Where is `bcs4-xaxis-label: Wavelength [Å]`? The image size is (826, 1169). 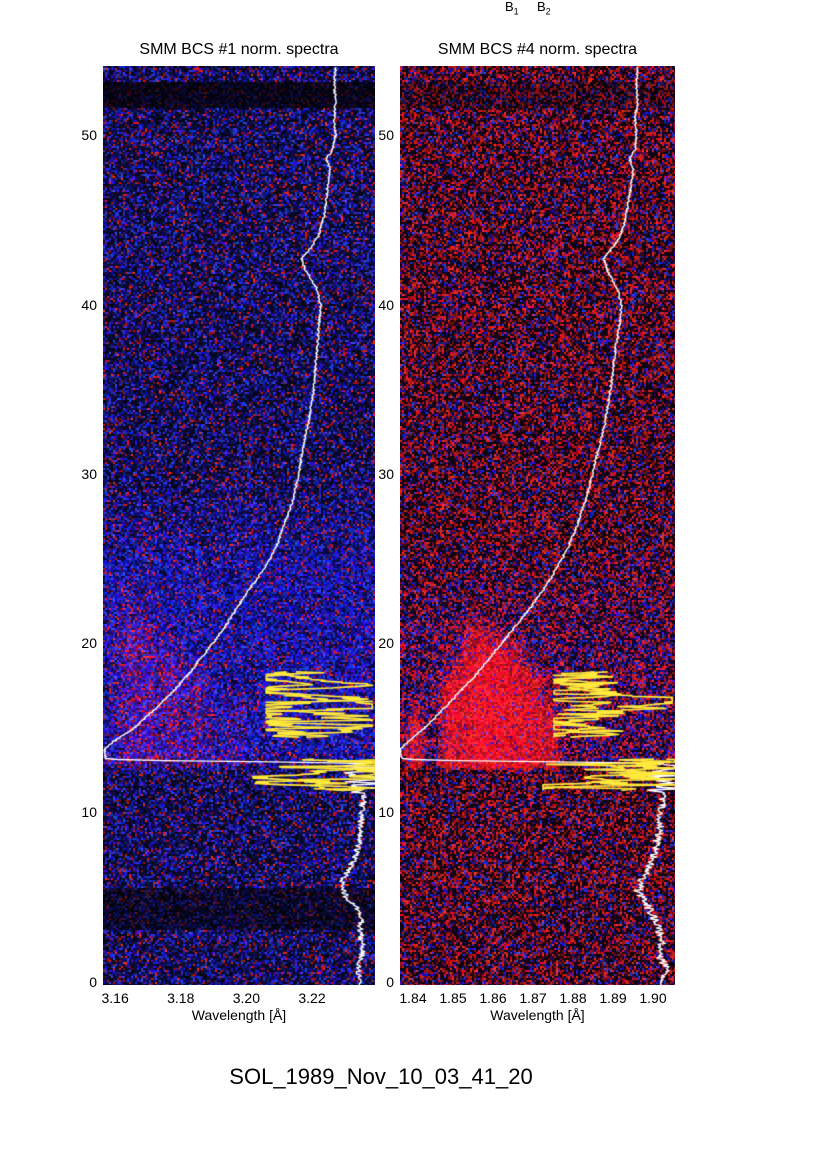
bcs4-xaxis-label: Wavelength [Å] is located at coordinates (537, 1015).